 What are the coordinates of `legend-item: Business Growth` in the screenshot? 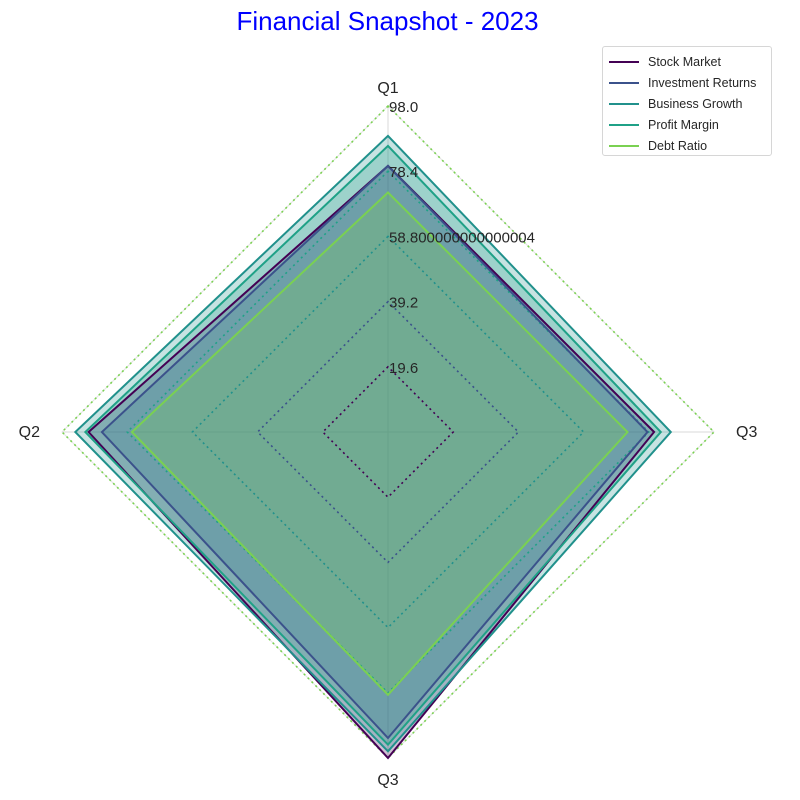 It's located at (687, 103).